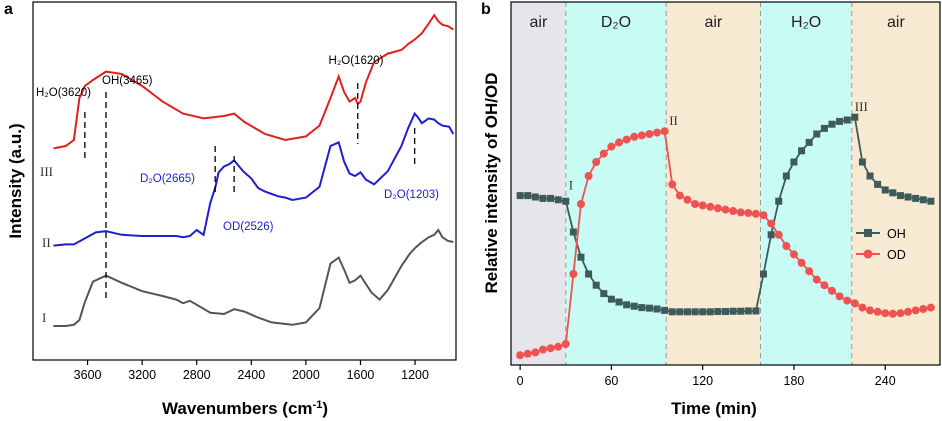  What do you see at coordinates (415, 375) in the screenshot?
I see `x-tick-label-1200: 1200` at bounding box center [415, 375].